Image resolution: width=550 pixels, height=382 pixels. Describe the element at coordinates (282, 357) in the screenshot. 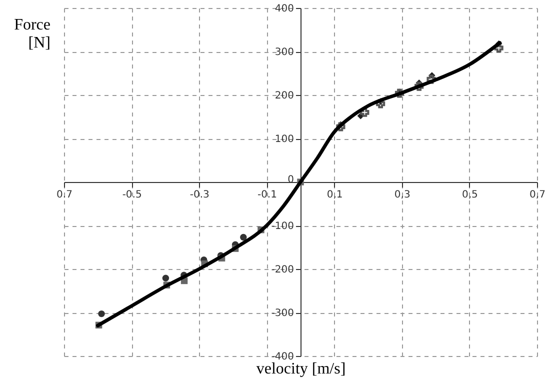

I see `y-tick-label: -400` at that location.